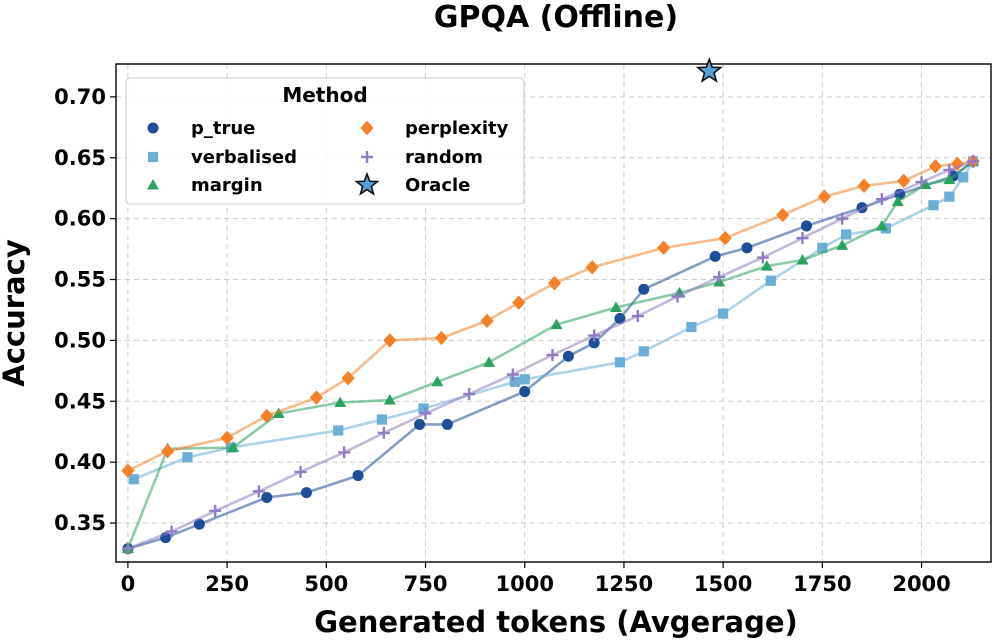 The width and height of the screenshot is (997, 640). I want to click on y-axis-label: Accuracy, so click(15, 313).